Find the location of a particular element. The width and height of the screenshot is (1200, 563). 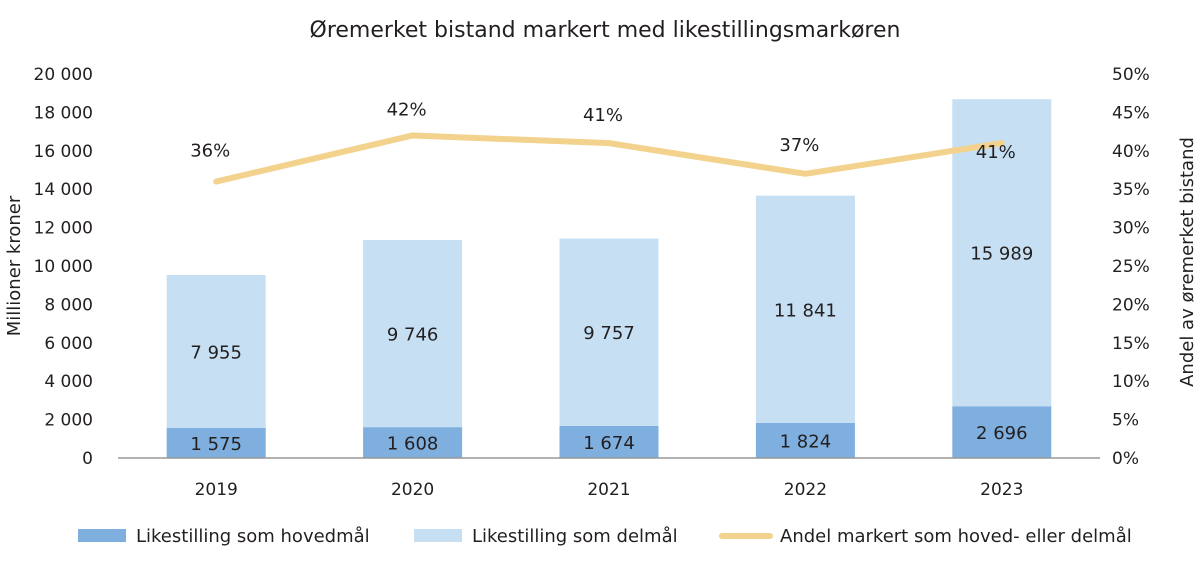

y2-tick-label: 45% is located at coordinates (1131, 113).